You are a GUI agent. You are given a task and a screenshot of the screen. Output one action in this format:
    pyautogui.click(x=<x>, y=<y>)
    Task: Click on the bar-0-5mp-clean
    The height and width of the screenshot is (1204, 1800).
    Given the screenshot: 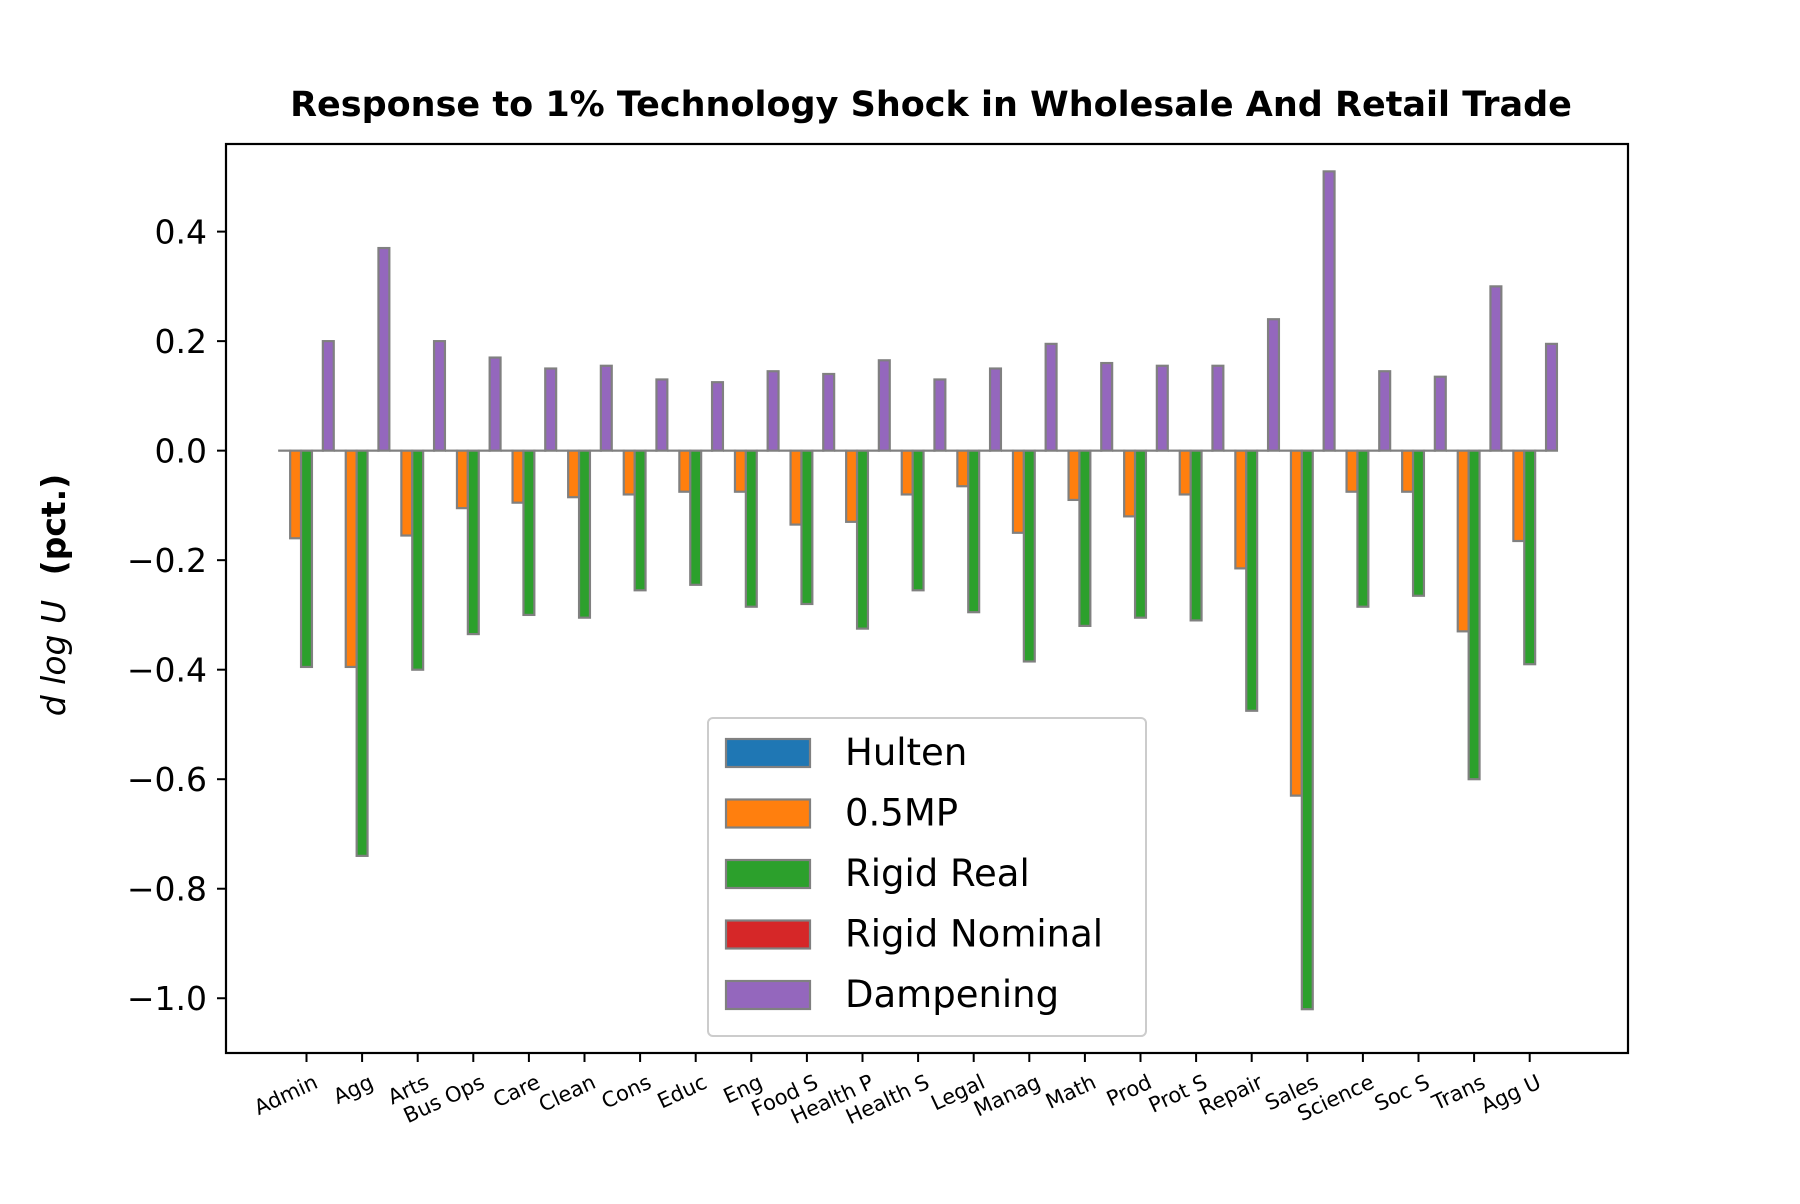 What is the action you would take?
    pyautogui.click(x=573, y=474)
    